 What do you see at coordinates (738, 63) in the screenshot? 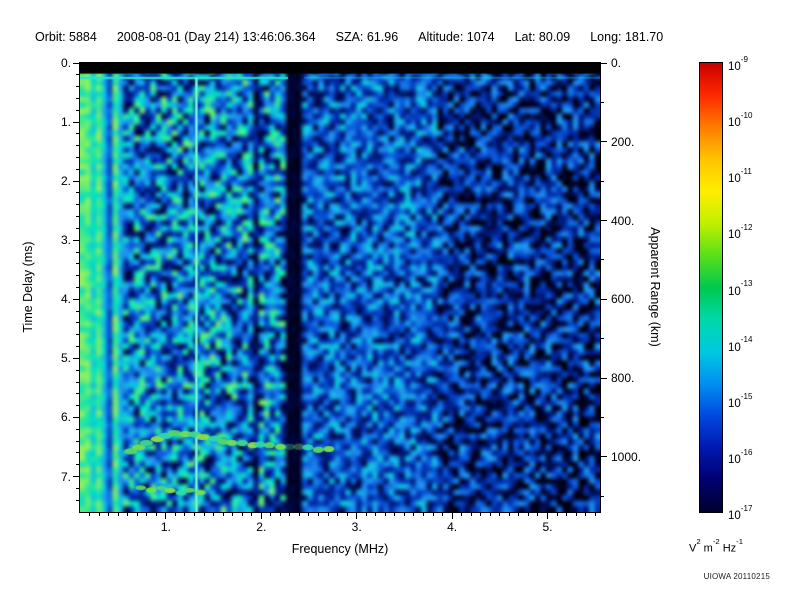
I see `colorbar-tick-label: 10-9` at bounding box center [738, 63].